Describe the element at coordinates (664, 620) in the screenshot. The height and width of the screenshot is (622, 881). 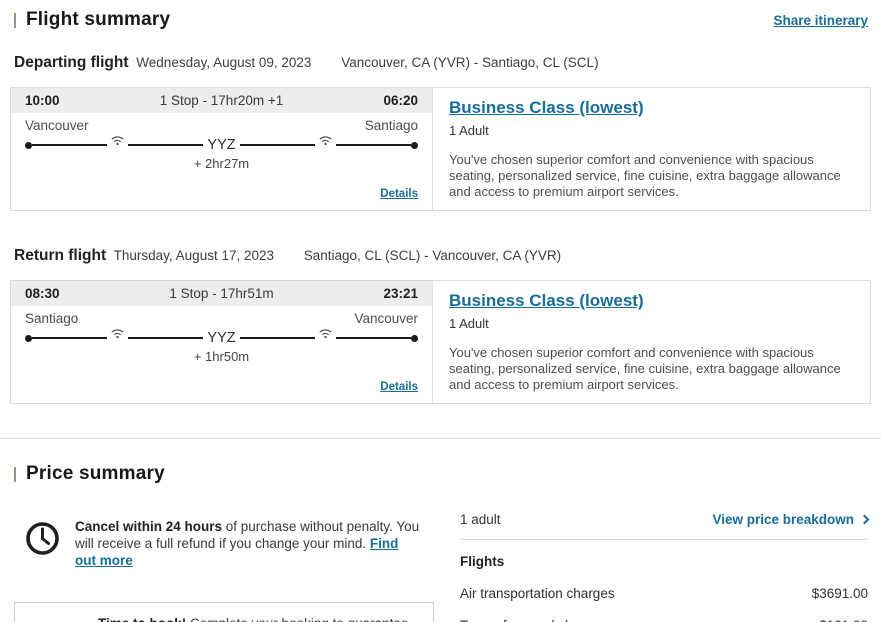
I see `charge-row: Taxes, fees and charges $101.88` at that location.